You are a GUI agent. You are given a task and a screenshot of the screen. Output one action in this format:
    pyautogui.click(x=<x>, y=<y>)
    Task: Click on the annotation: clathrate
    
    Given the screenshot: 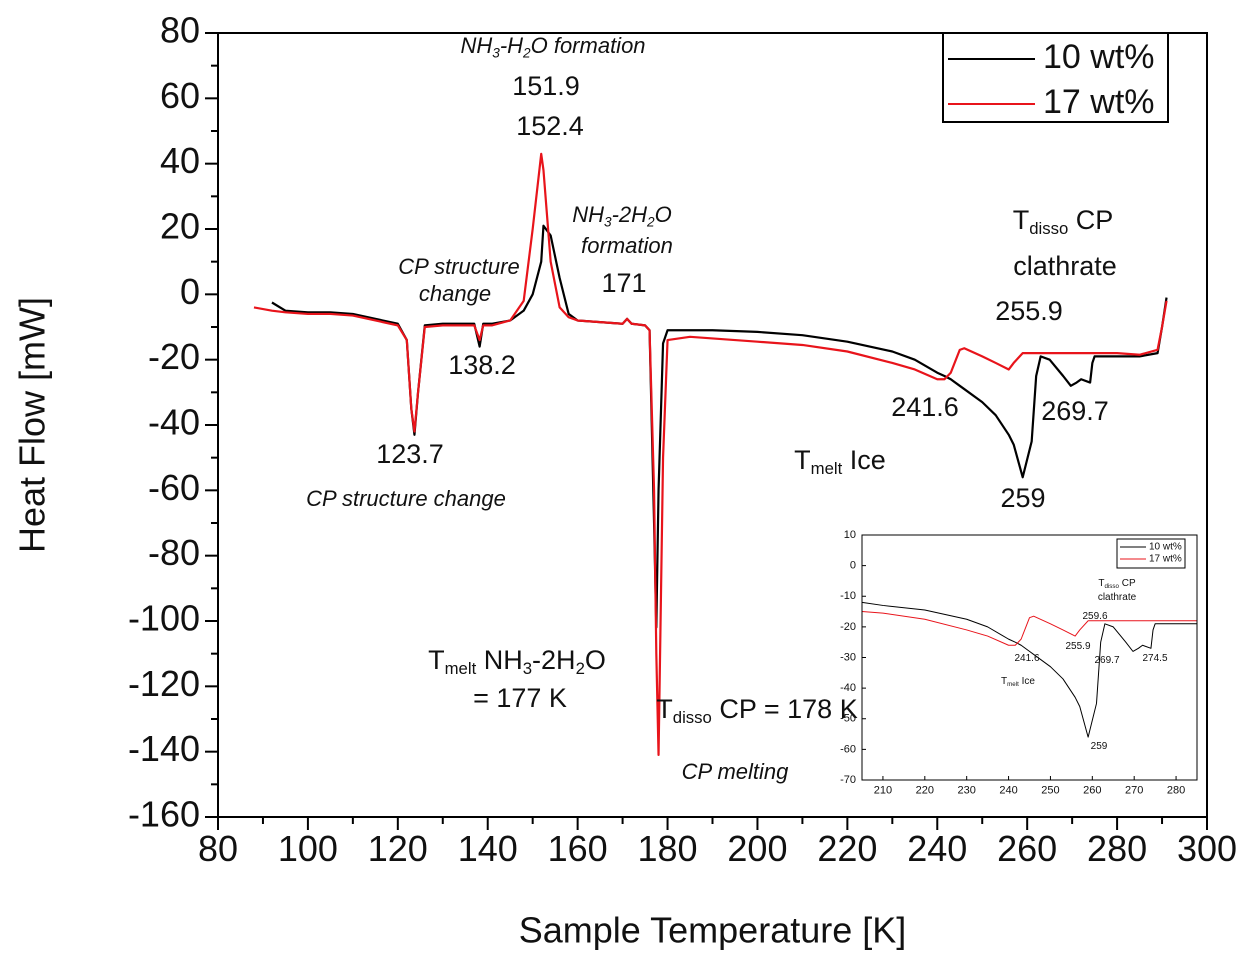 What is the action you would take?
    pyautogui.click(x=1117, y=597)
    